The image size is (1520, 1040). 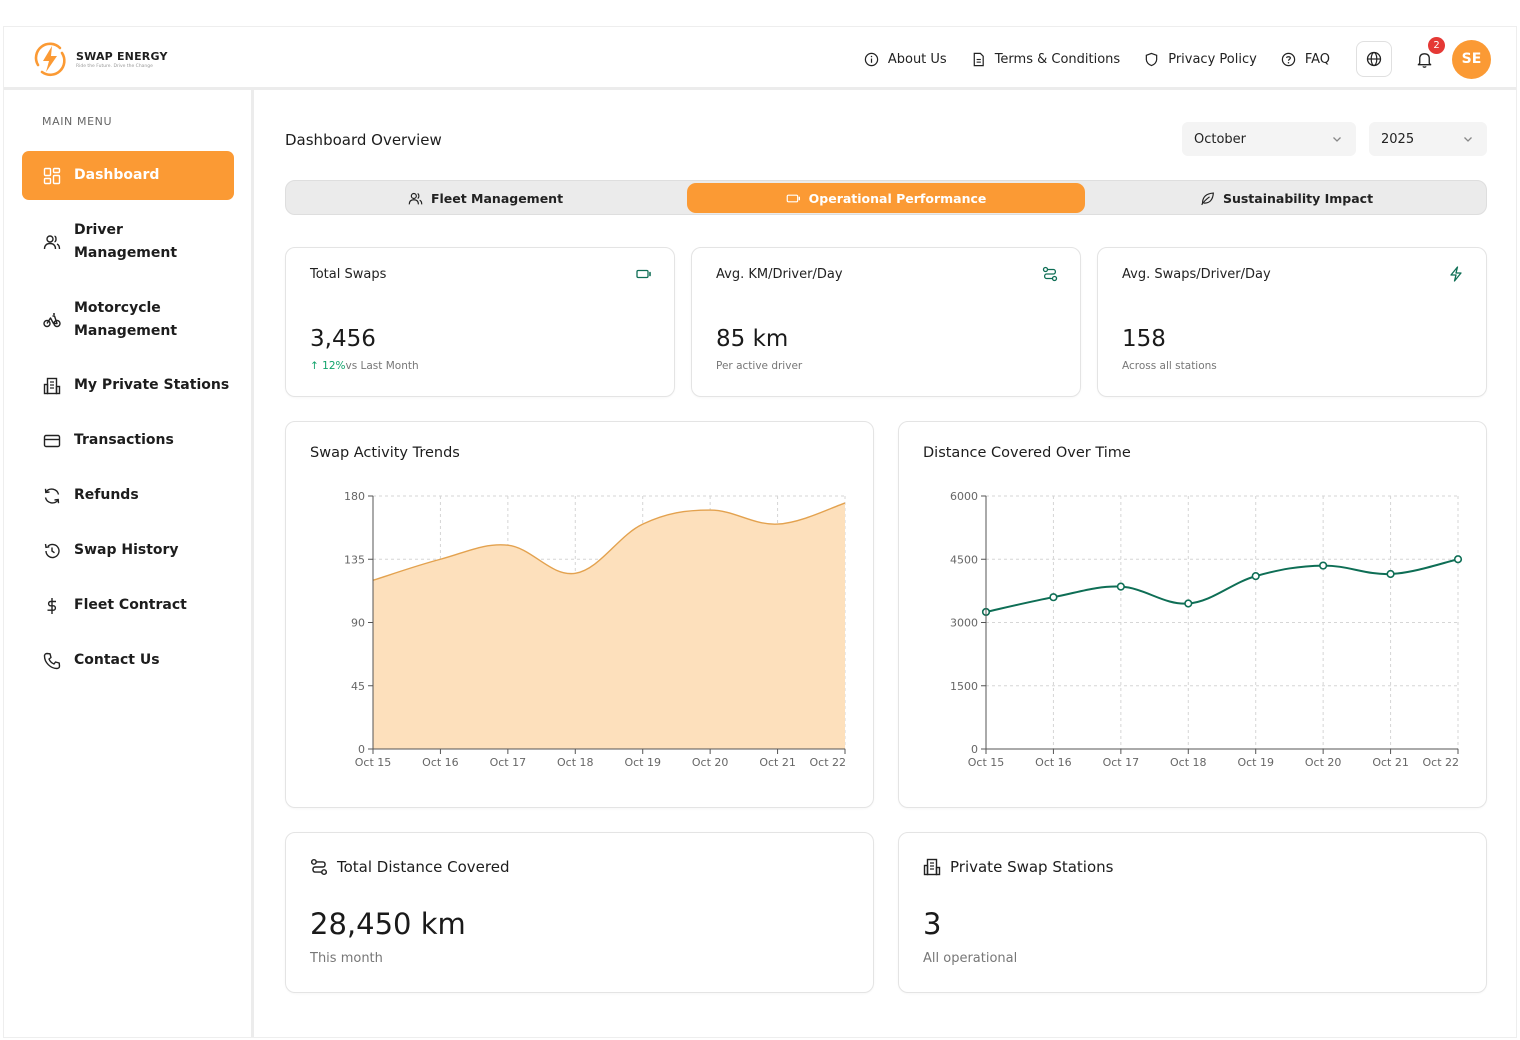 I want to click on sidebar-item-label: Swap History, so click(x=126, y=550).